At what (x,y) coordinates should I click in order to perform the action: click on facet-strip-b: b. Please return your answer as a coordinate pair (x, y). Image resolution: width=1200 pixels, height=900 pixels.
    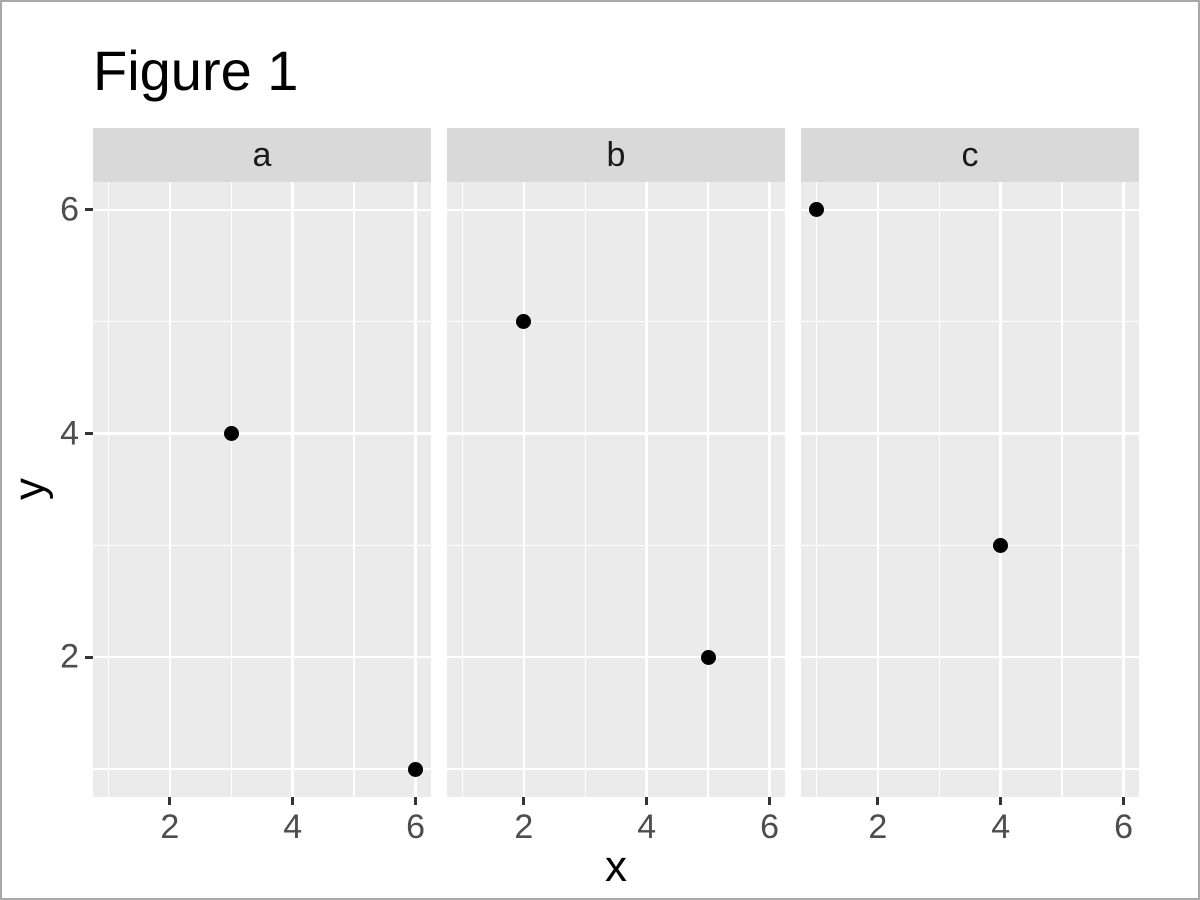
    Looking at the image, I should click on (616, 155).